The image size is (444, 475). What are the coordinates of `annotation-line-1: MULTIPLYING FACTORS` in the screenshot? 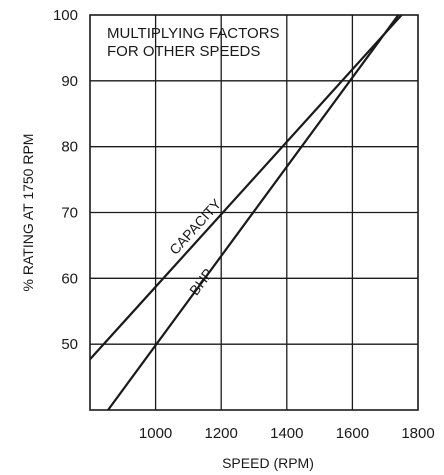 It's located at (193, 33).